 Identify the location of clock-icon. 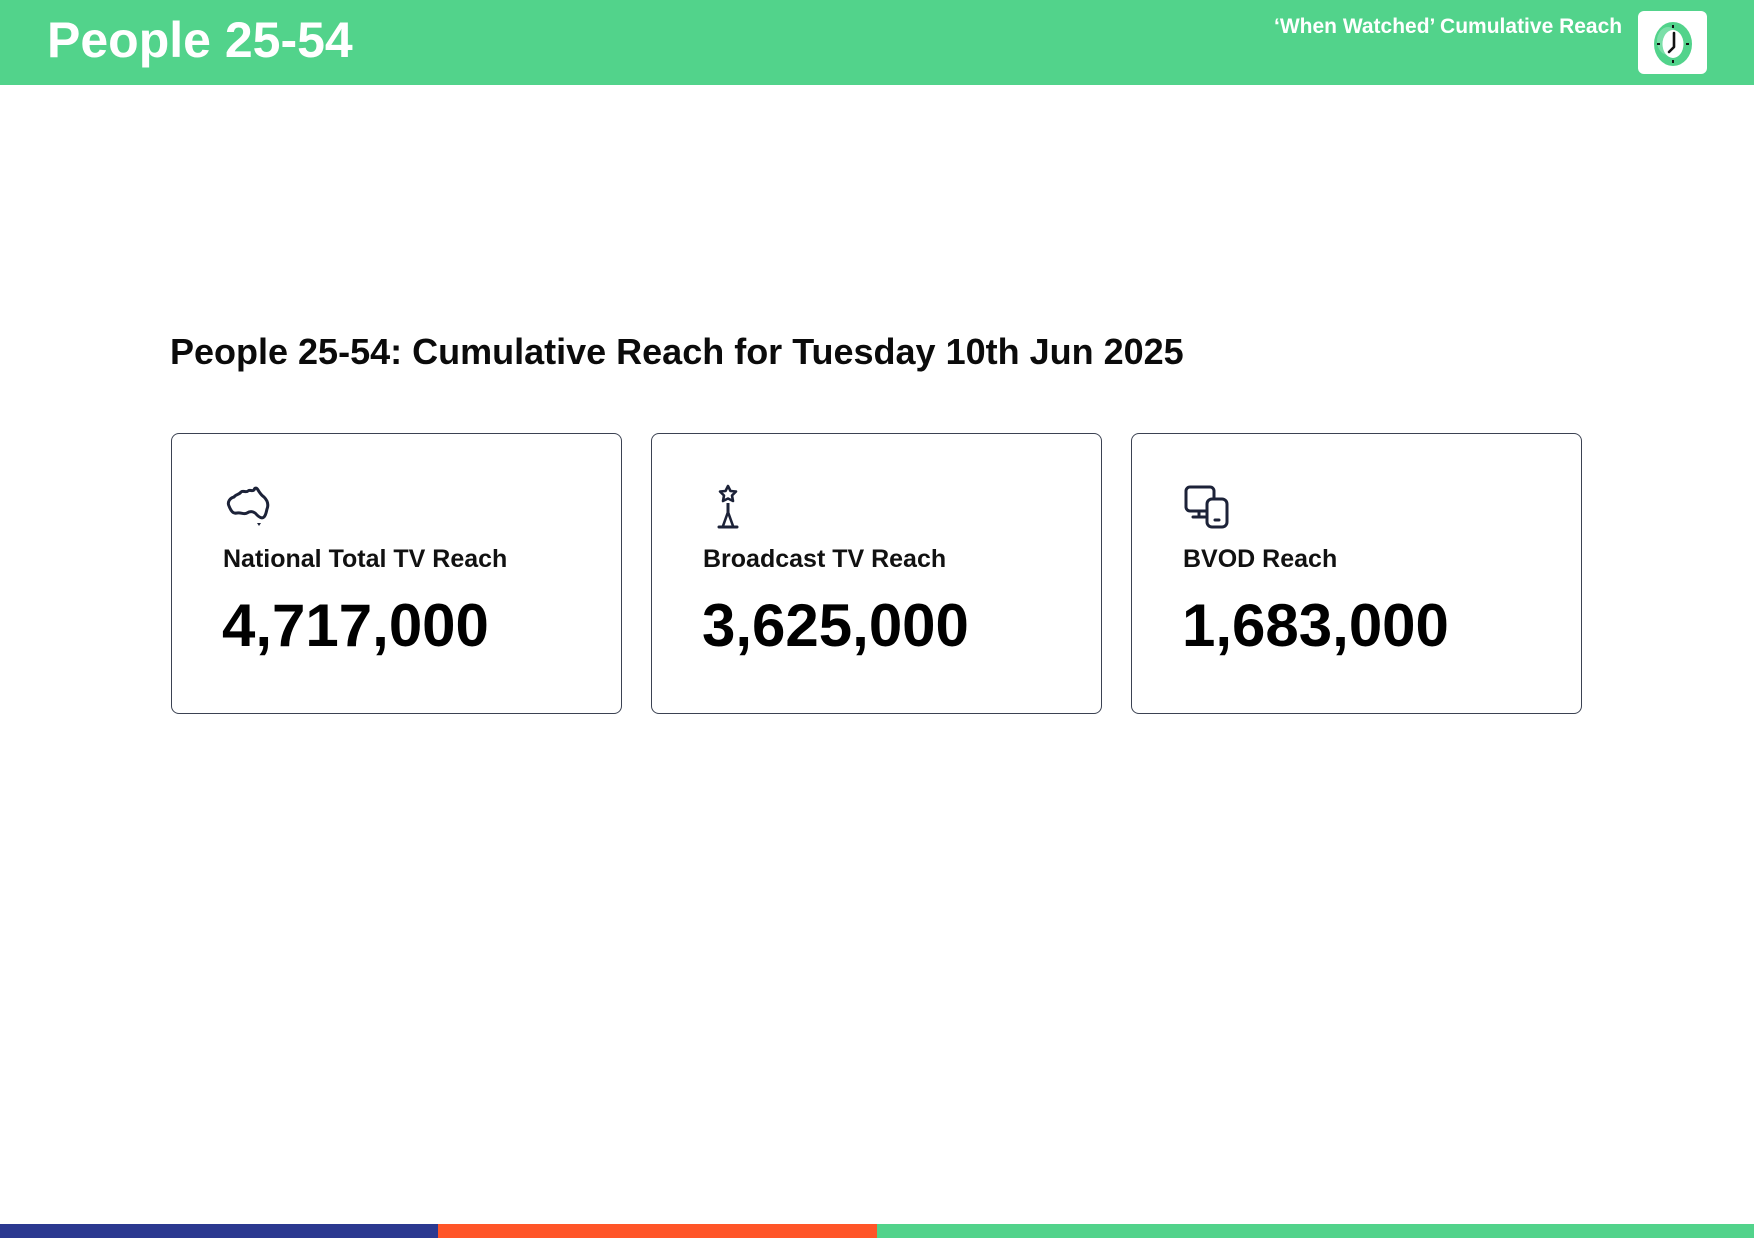
(1673, 44).